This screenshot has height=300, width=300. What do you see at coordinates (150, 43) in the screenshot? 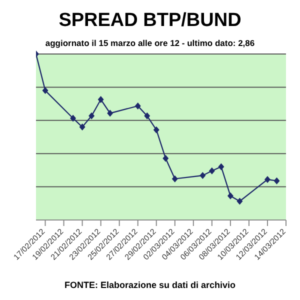
I see `chart-subtitle: aggiornato il 15 marzo alle ore 12 - ultimo dato: 2,86` at bounding box center [150, 43].